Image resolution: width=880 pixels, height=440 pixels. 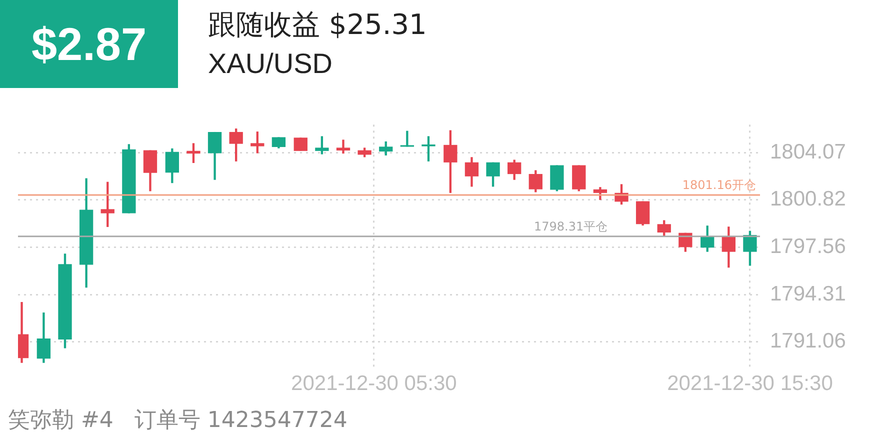 I want to click on y-tick-label: 1804.07, so click(x=808, y=152).